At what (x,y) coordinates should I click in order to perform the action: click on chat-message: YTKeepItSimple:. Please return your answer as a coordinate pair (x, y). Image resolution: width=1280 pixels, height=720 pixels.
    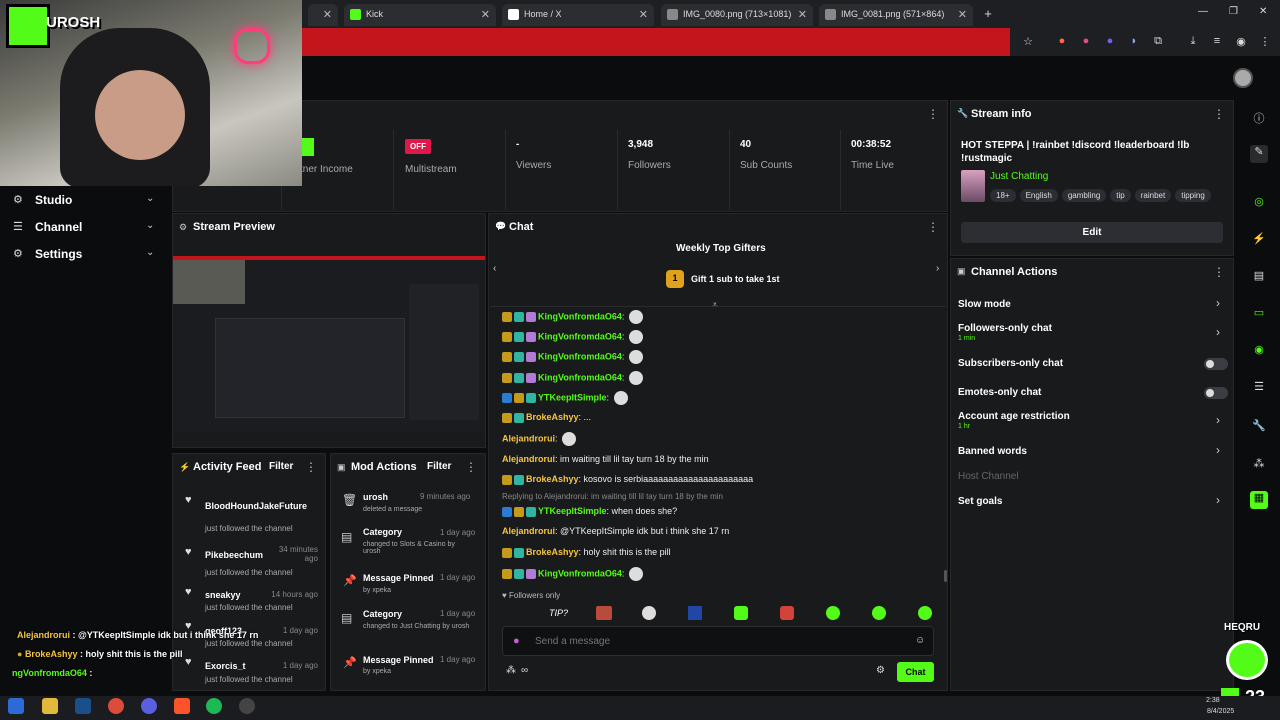
    Looking at the image, I should click on (565, 398).